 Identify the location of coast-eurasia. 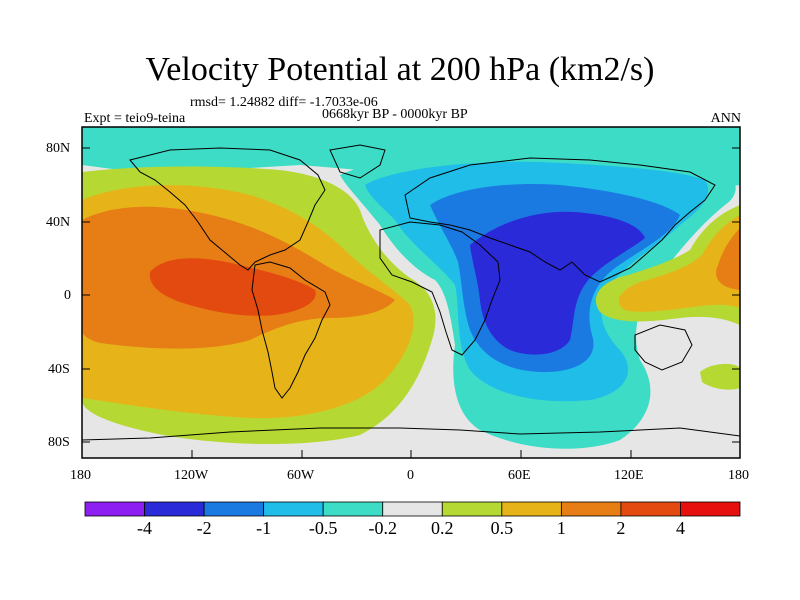
(560, 220).